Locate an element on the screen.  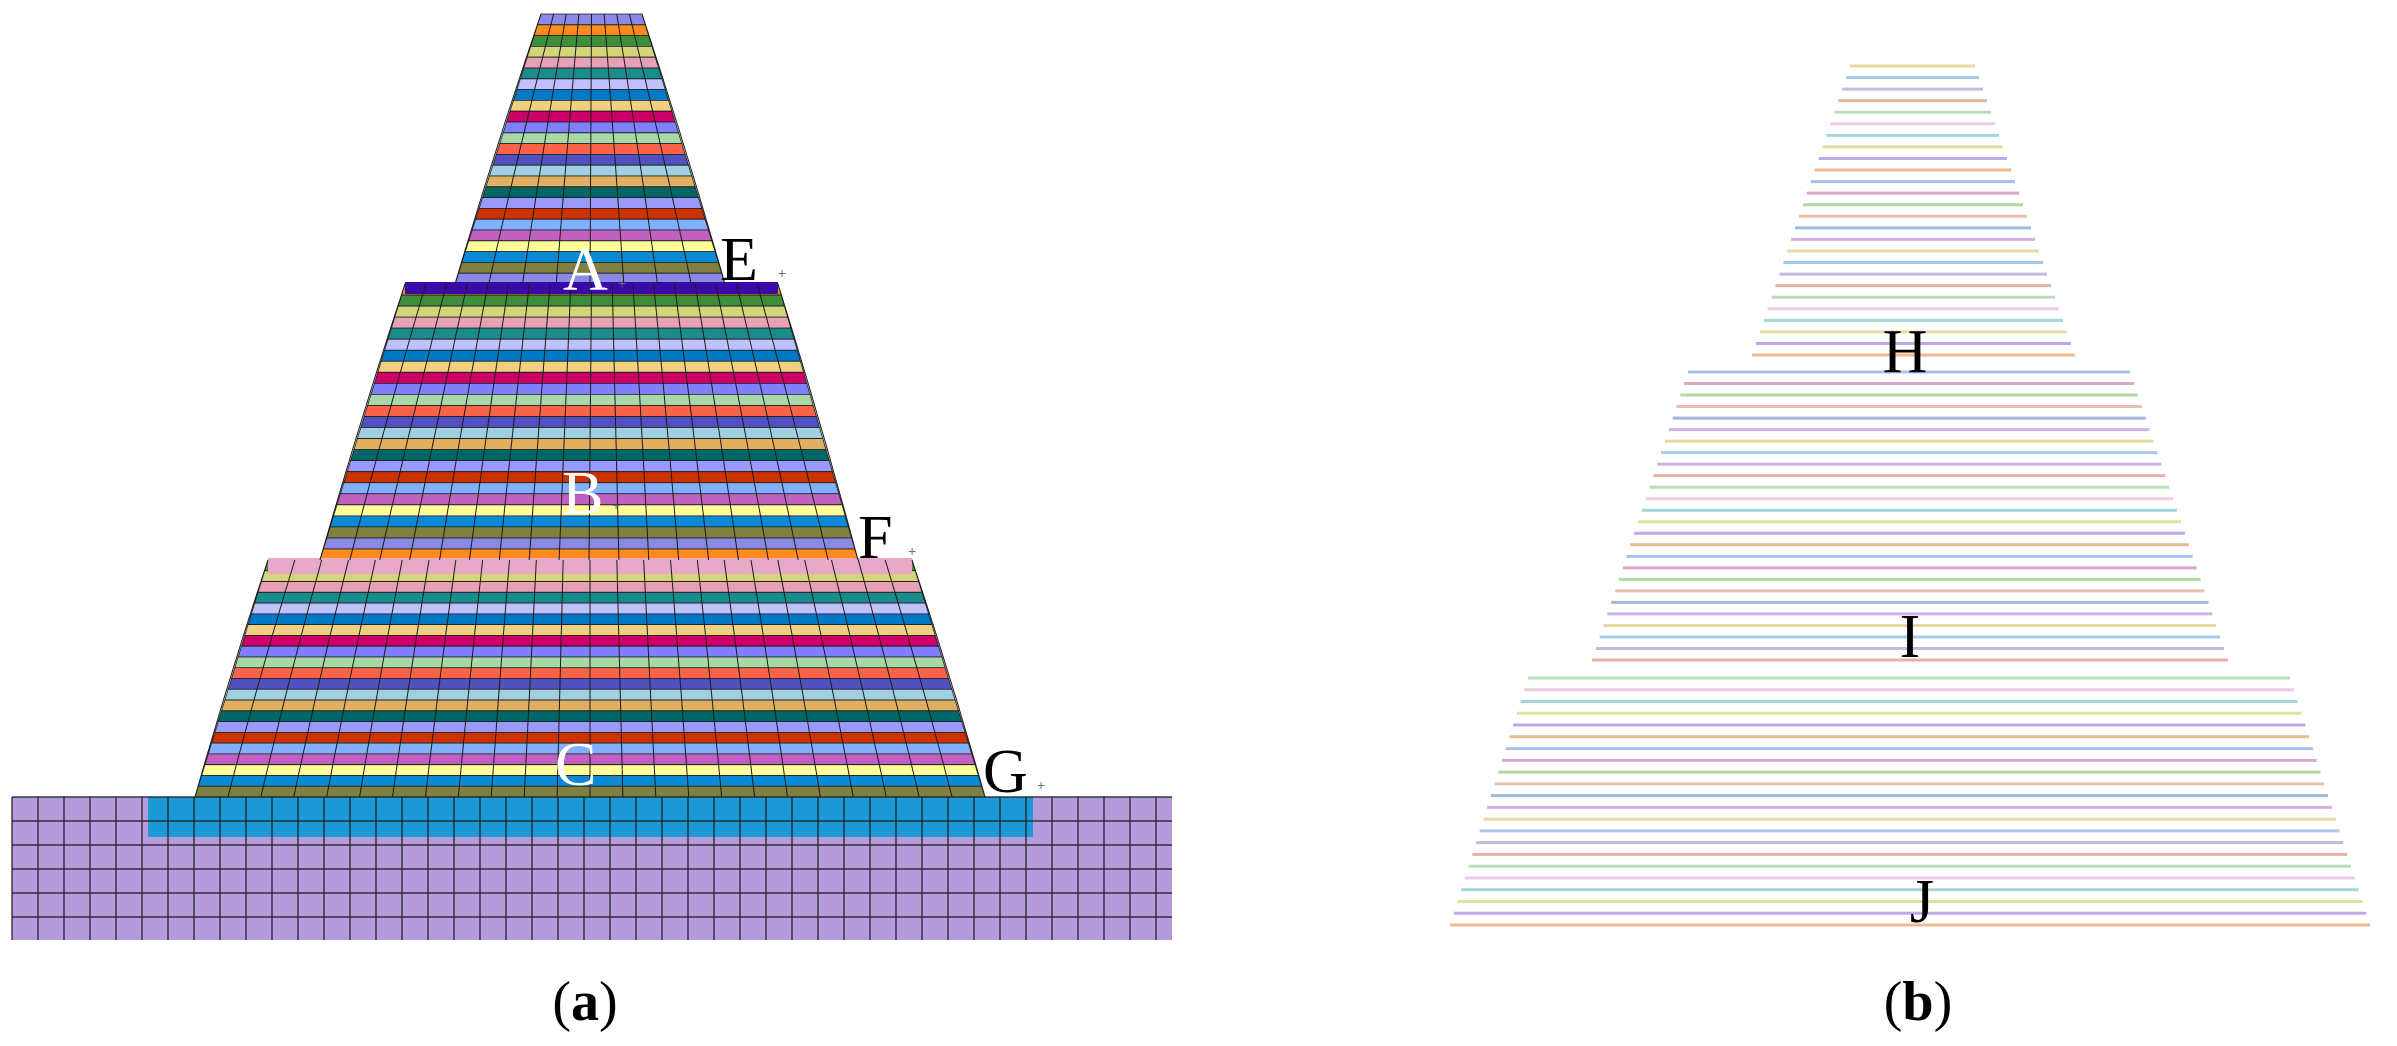
caption-b: (b) is located at coordinates (1918, 1002).